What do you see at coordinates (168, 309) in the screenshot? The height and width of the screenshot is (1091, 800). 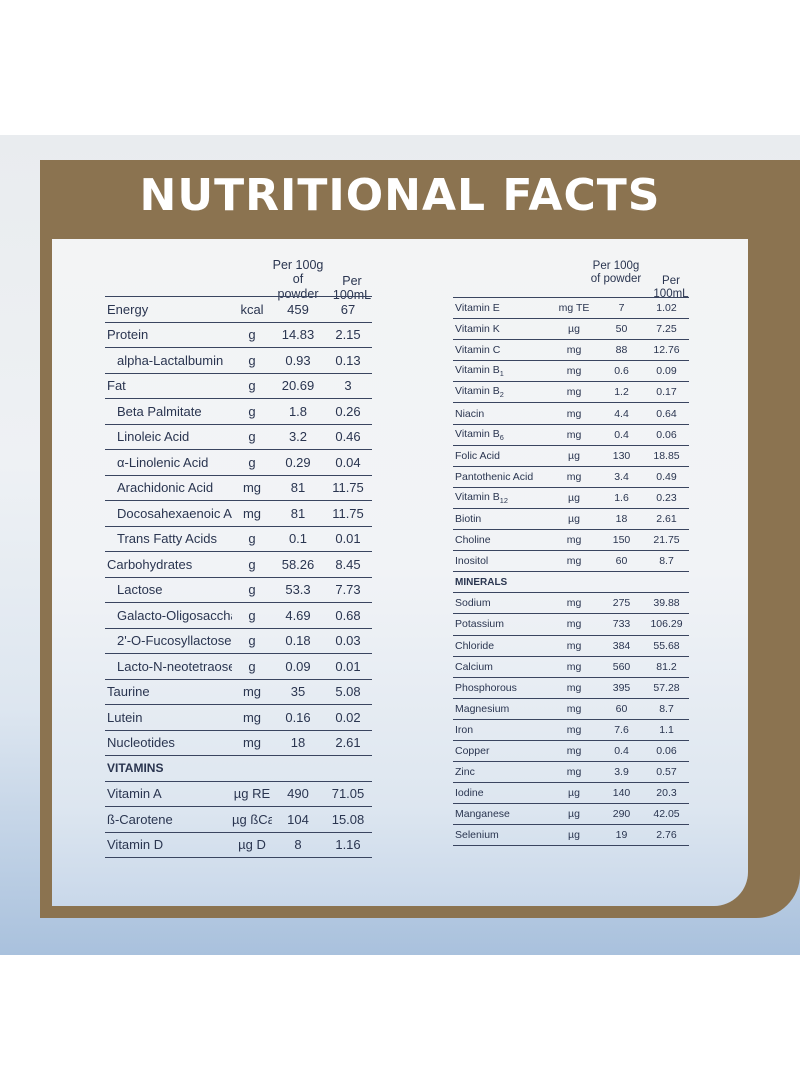 I see `nutrient-name: Energy` at bounding box center [168, 309].